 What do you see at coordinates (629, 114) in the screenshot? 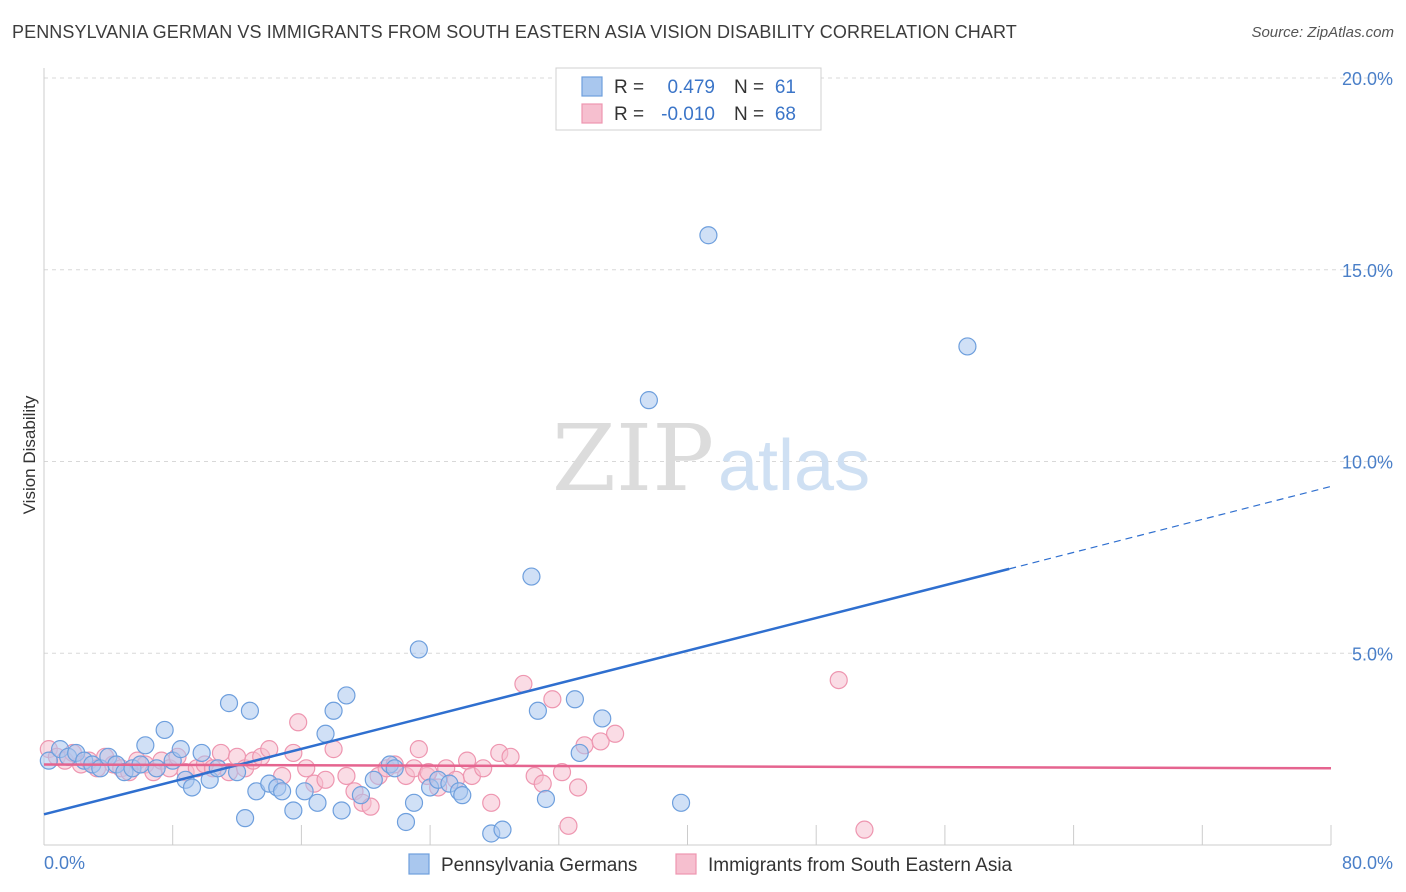
I see `legend-r-label-pink: R =` at bounding box center [629, 114].